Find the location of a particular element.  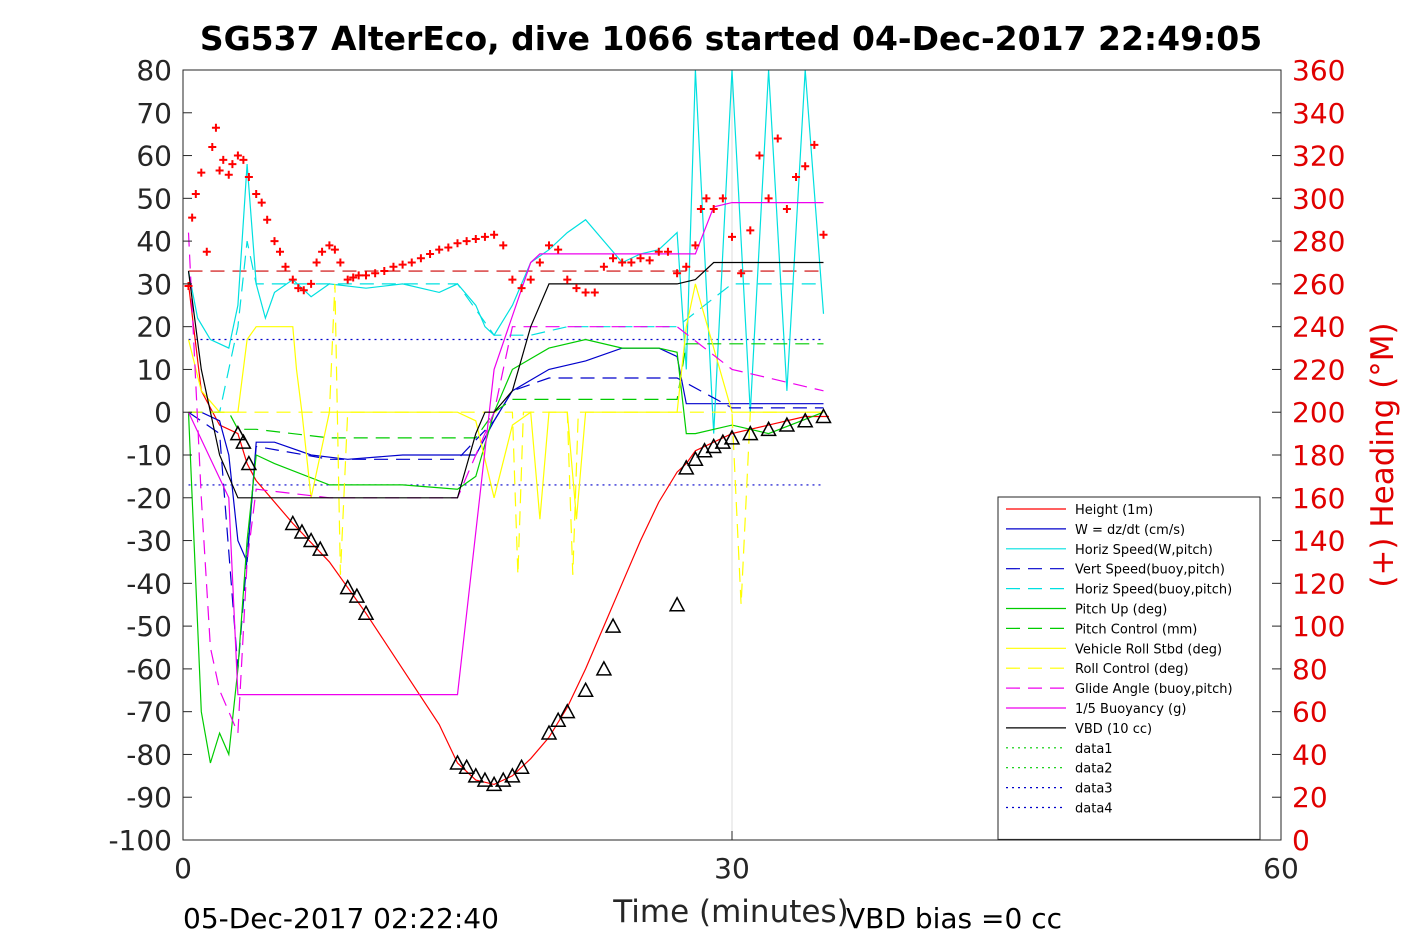

left-tick-label-4: 40 is located at coordinates (154, 241).